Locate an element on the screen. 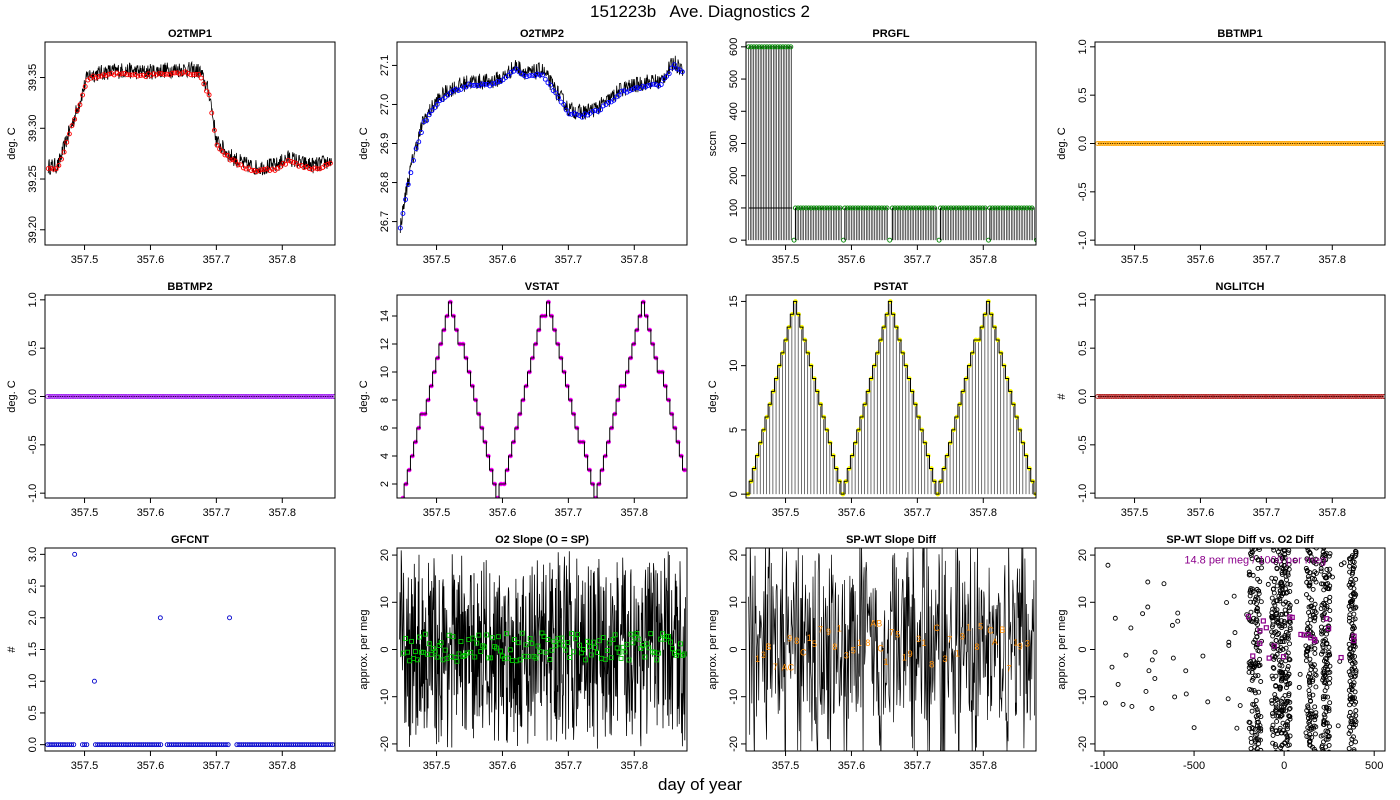 The image size is (1400, 800). x-tick-label: 357.7 is located at coordinates (1267, 260).